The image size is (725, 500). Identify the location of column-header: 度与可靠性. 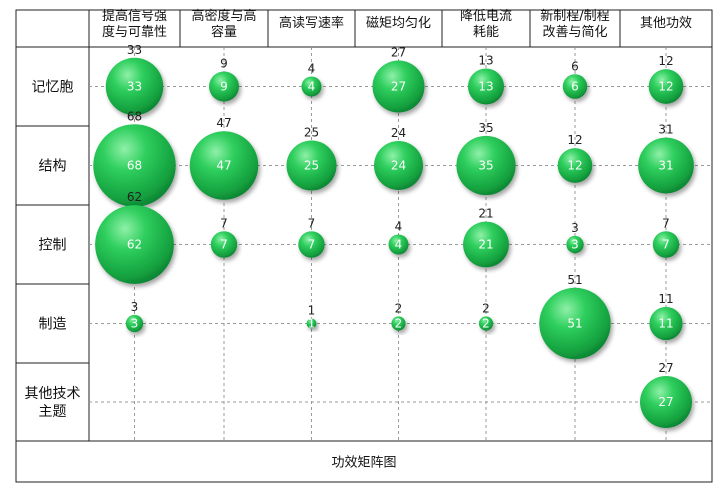
(134, 32).